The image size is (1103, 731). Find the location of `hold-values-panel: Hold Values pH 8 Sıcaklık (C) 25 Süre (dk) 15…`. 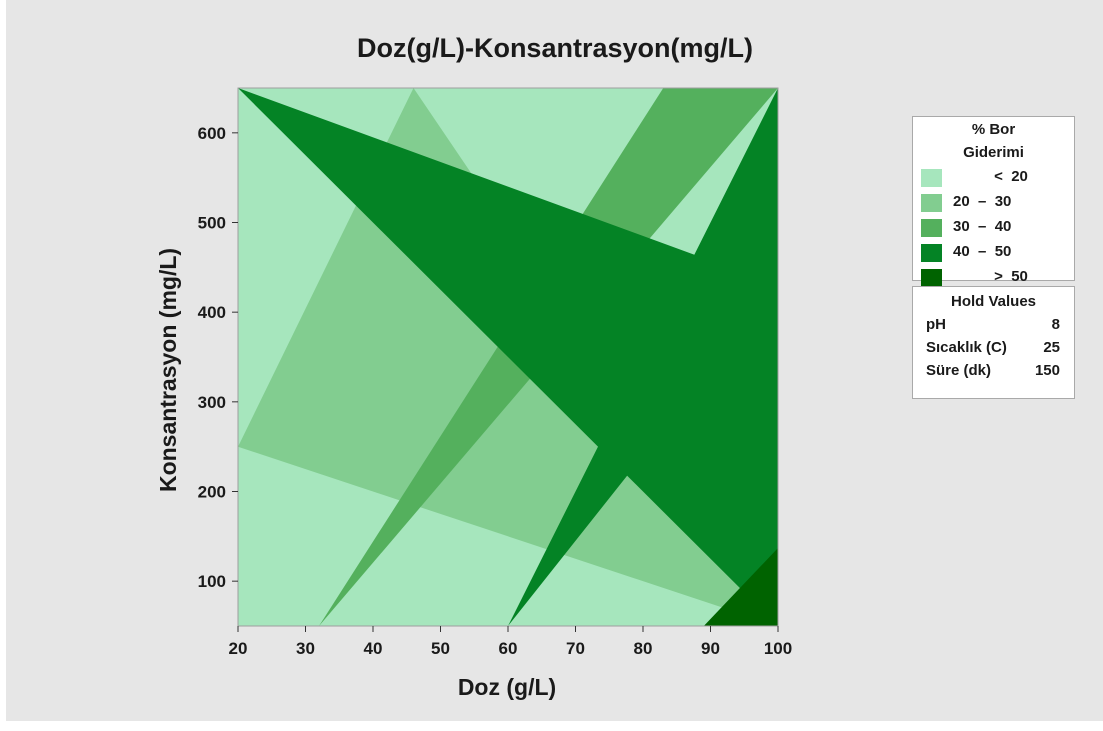

hold-values-panel: Hold Values pH 8 Sıcaklık (C) 25 Süre (dk) 15… is located at coordinates (993, 342).